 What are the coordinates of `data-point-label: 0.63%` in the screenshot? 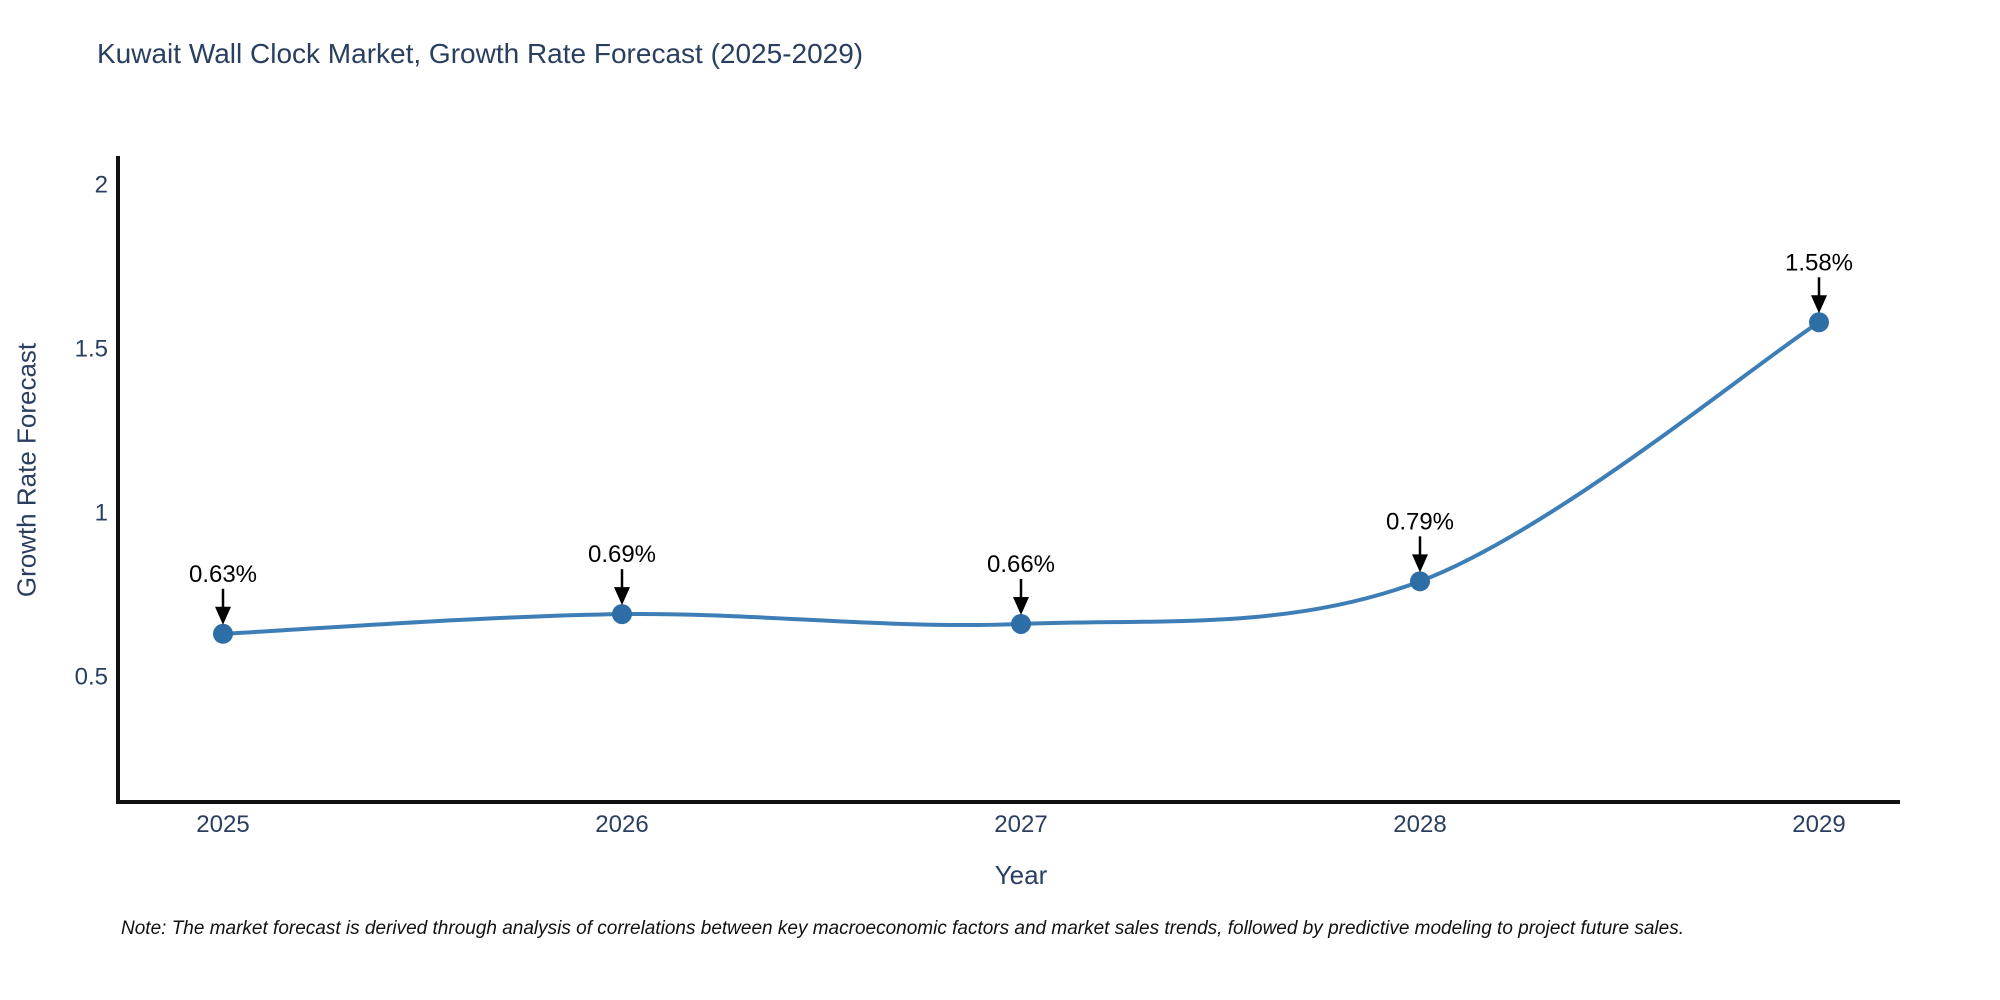 It's located at (223, 574).